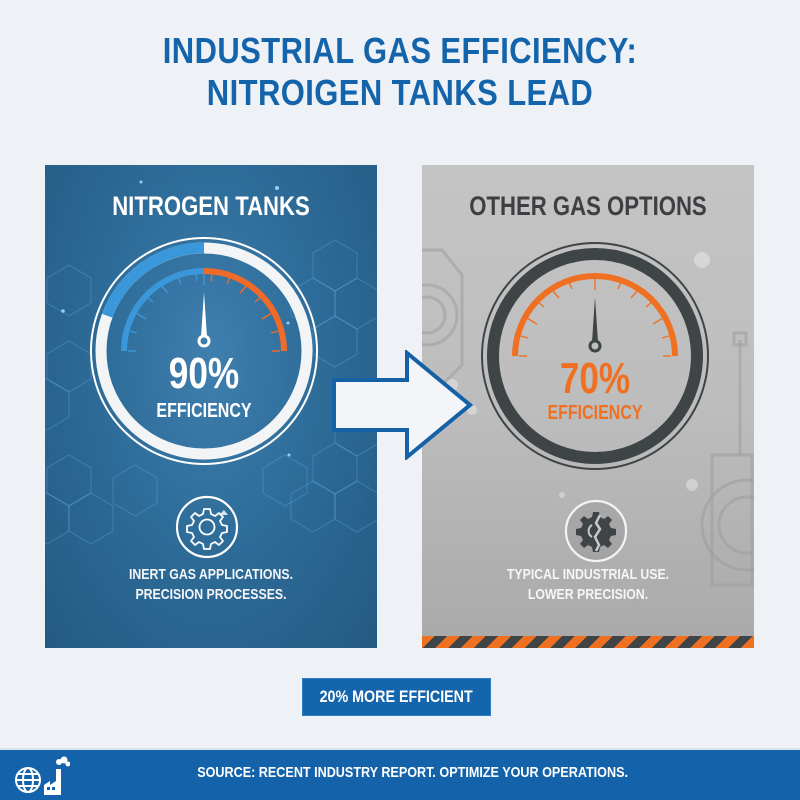 Image resolution: width=800 pixels, height=800 pixels. I want to click on footer-icons, so click(42, 778).